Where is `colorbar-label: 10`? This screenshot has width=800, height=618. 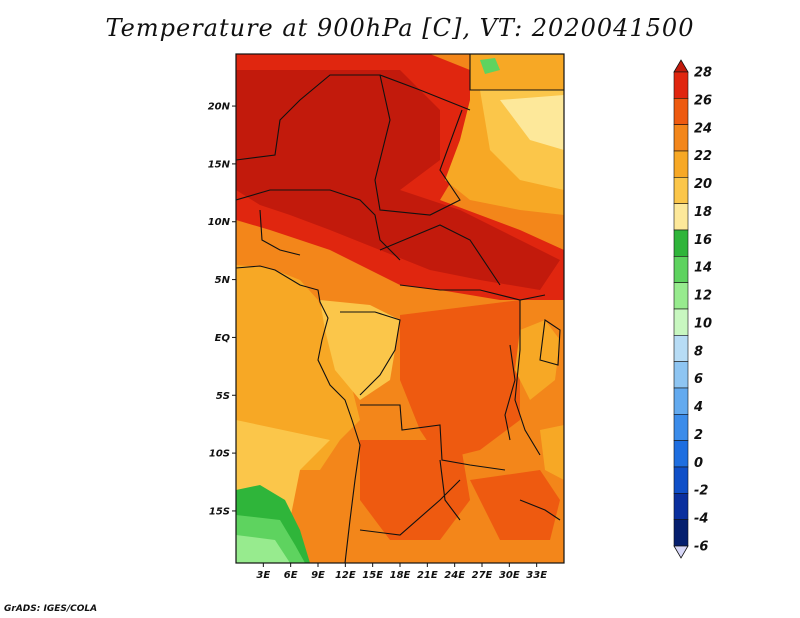
colorbar-label: 10 is located at coordinates (703, 323).